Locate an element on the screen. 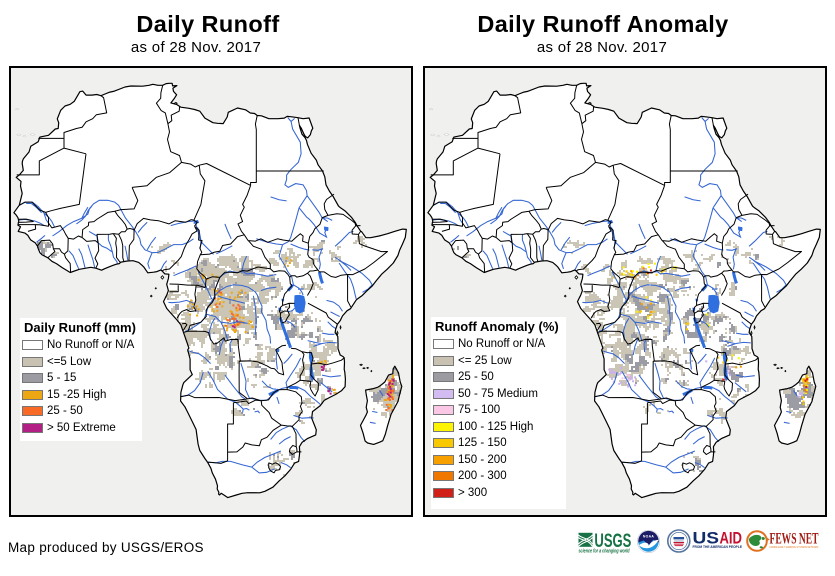 The width and height of the screenshot is (835, 576). svg-text:FAMINE EARLY WARNING SYSTEMS N: FAMINE EARLY WARNING SYSTEMS NETWORK is located at coordinates (794, 547).